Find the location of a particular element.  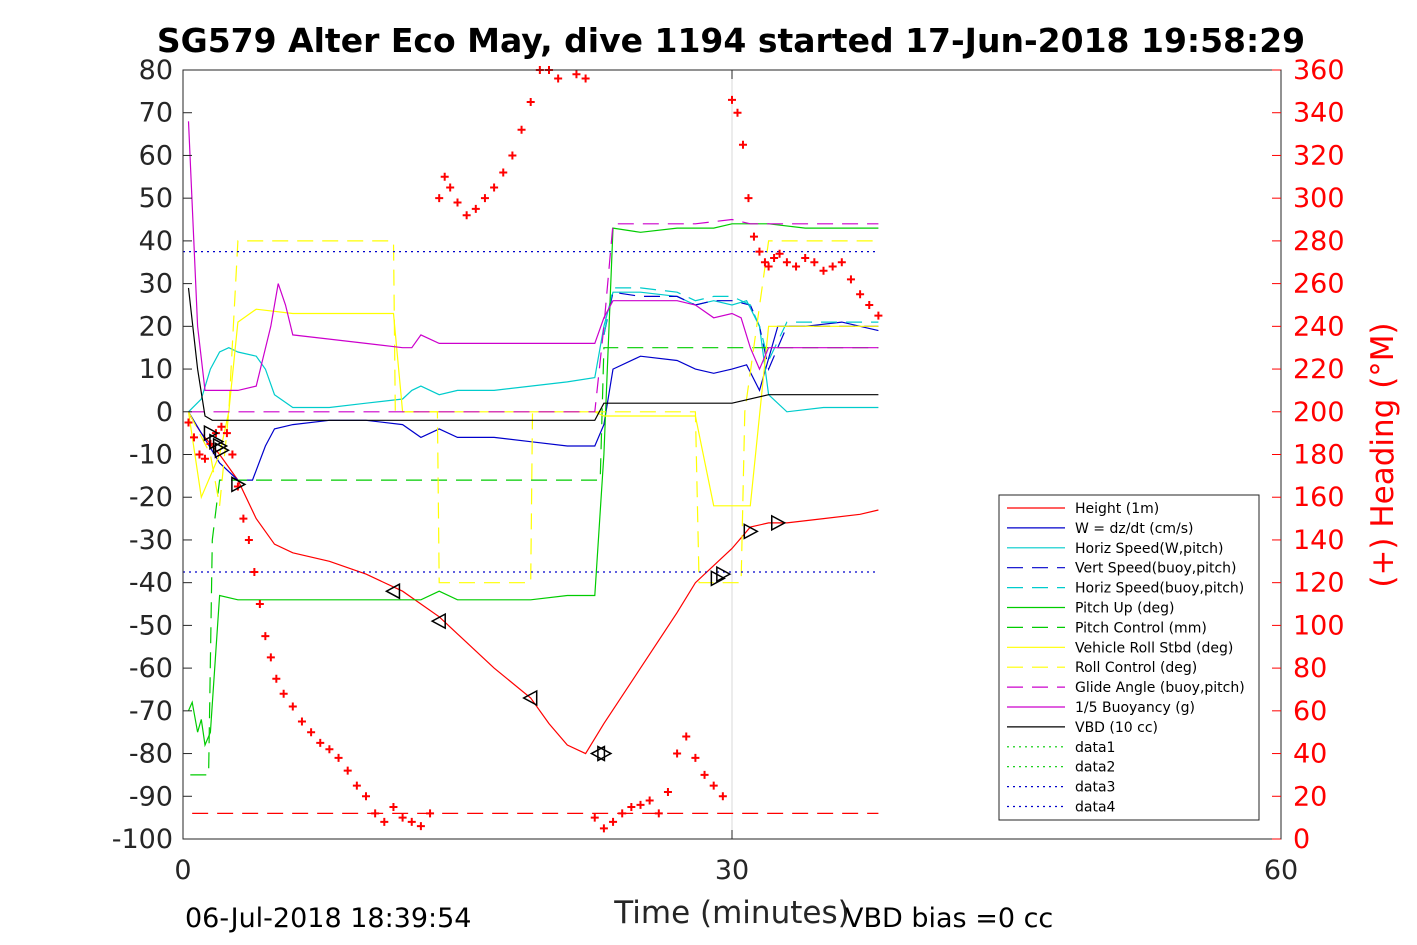

legend-label: data3 is located at coordinates (1095, 788).